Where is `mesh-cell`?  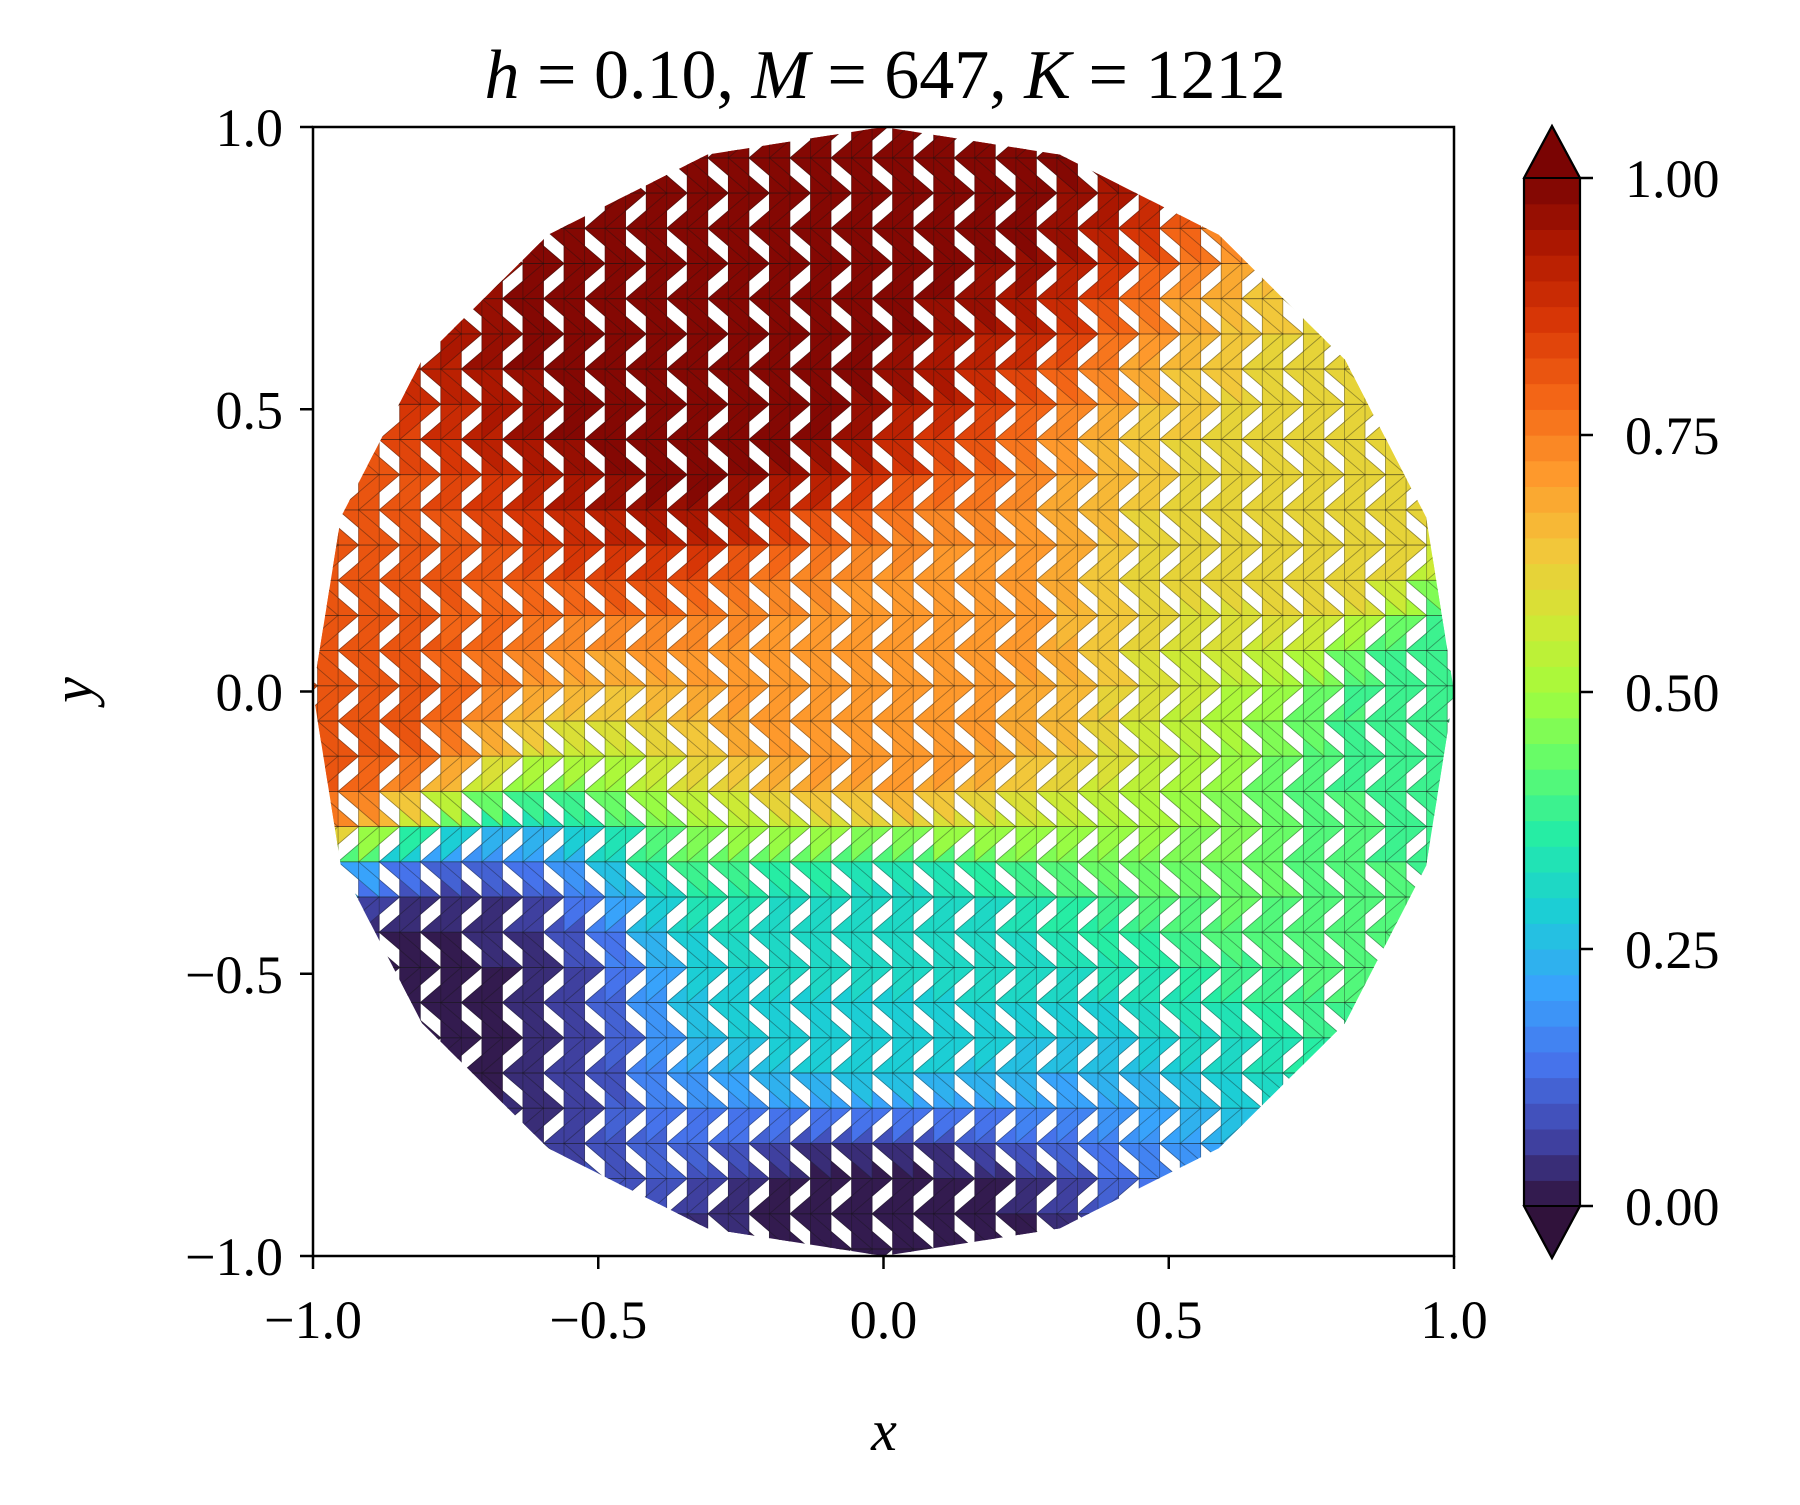
mesh-cell is located at coordinates (316, 597).